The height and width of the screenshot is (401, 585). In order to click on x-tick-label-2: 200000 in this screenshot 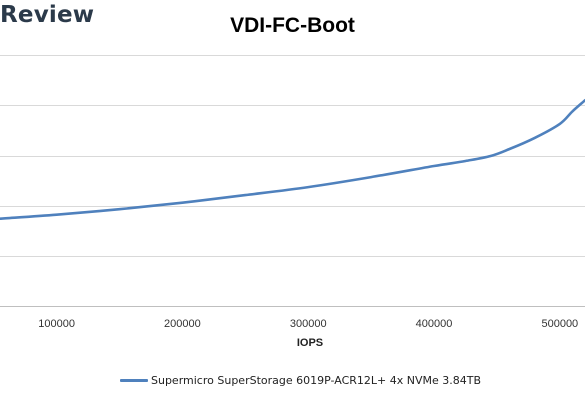, I will do `click(182, 324)`.